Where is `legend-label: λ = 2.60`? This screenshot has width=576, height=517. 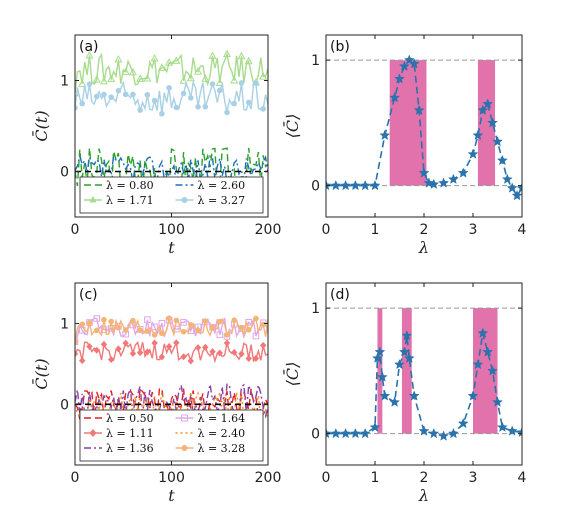
legend-label: λ = 2.60 is located at coordinates (222, 185).